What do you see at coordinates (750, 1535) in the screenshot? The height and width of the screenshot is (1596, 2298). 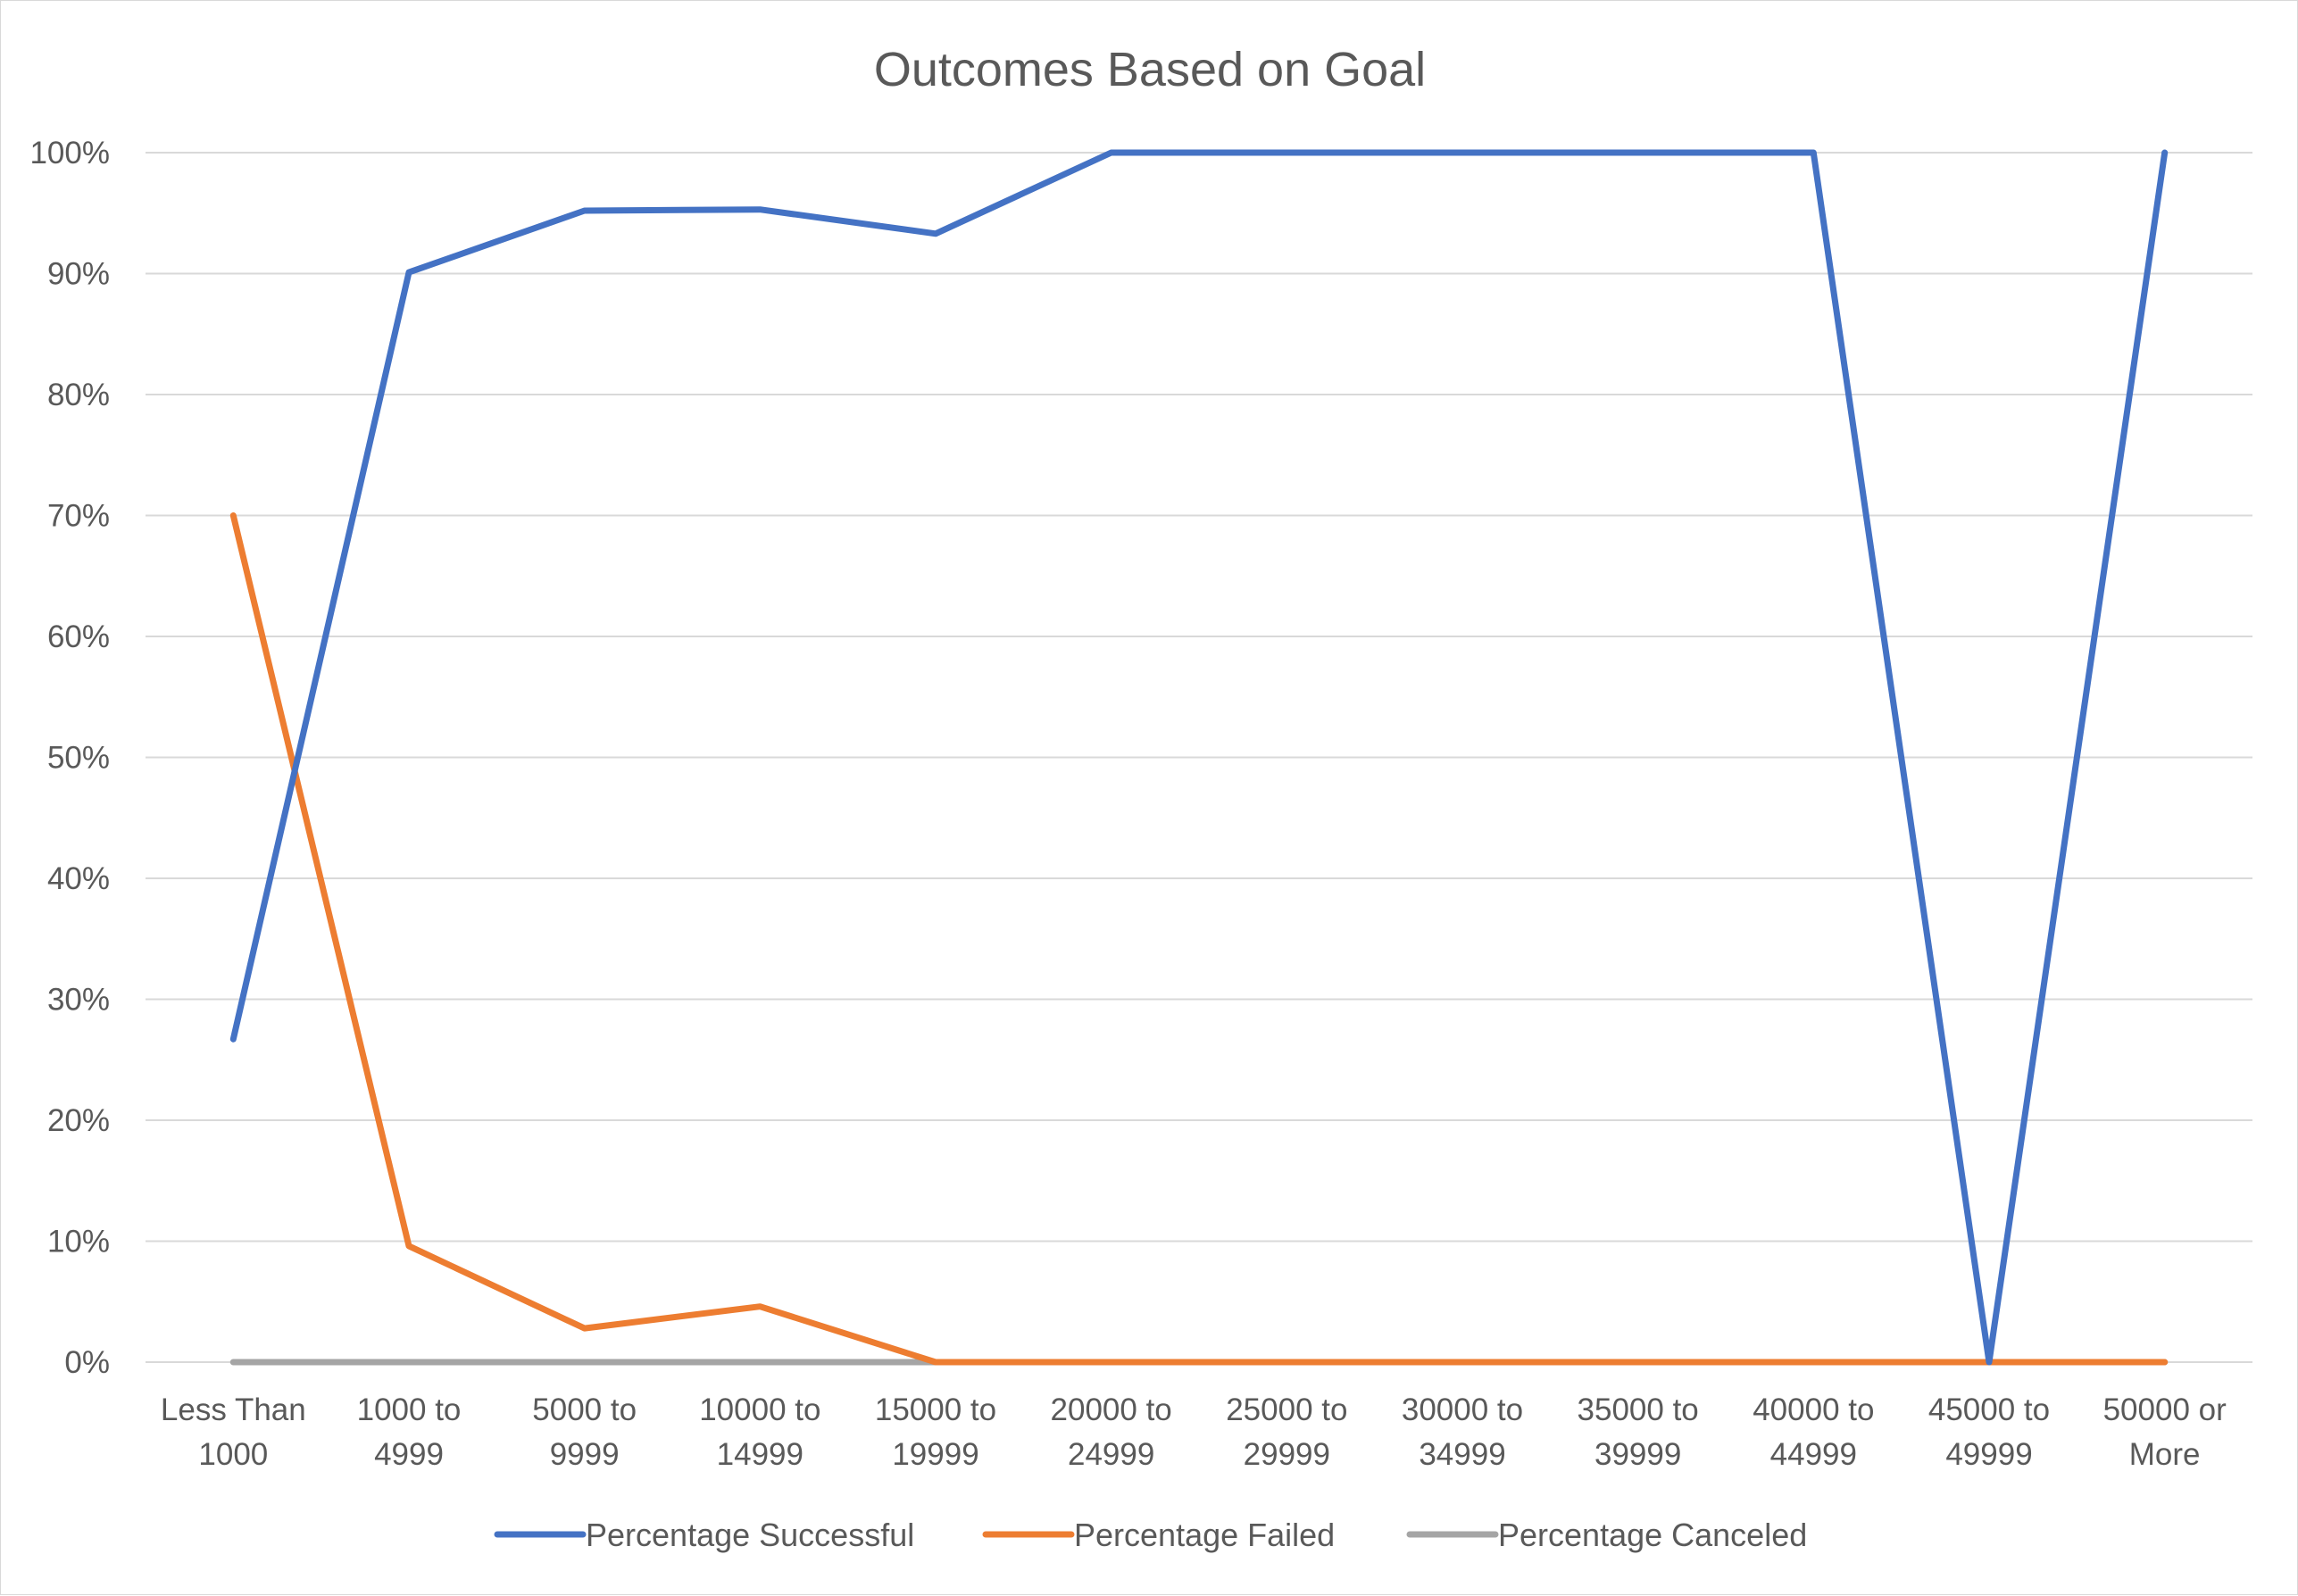 I see `legend-label: Percentage Successful` at bounding box center [750, 1535].